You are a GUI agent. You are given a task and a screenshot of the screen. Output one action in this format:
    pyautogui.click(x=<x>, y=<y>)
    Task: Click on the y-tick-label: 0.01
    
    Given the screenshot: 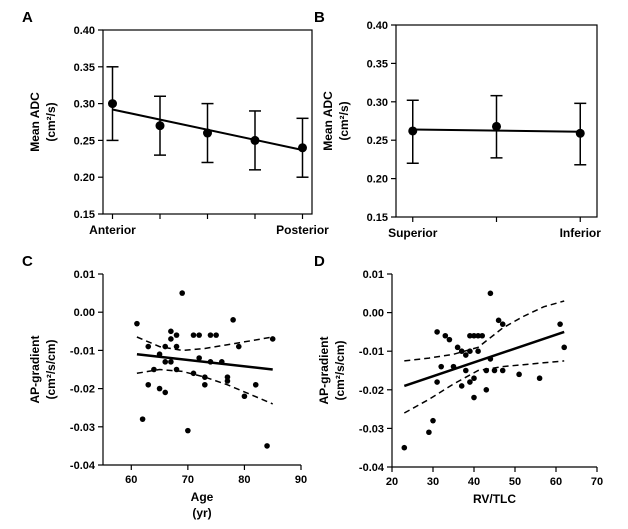 What is the action you would take?
    pyautogui.click(x=84, y=275)
    